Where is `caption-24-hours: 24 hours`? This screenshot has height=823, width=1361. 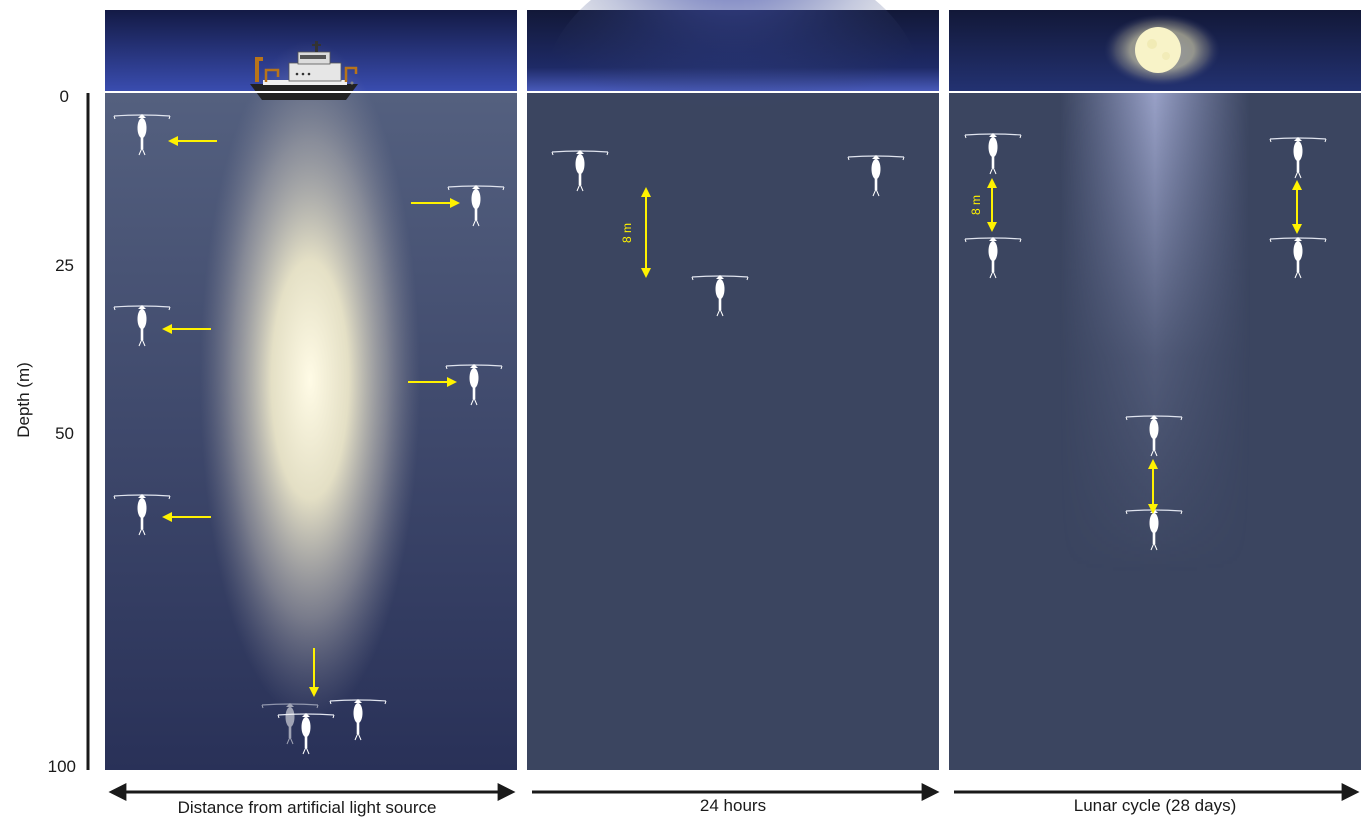 caption-24-hours: 24 hours is located at coordinates (733, 805).